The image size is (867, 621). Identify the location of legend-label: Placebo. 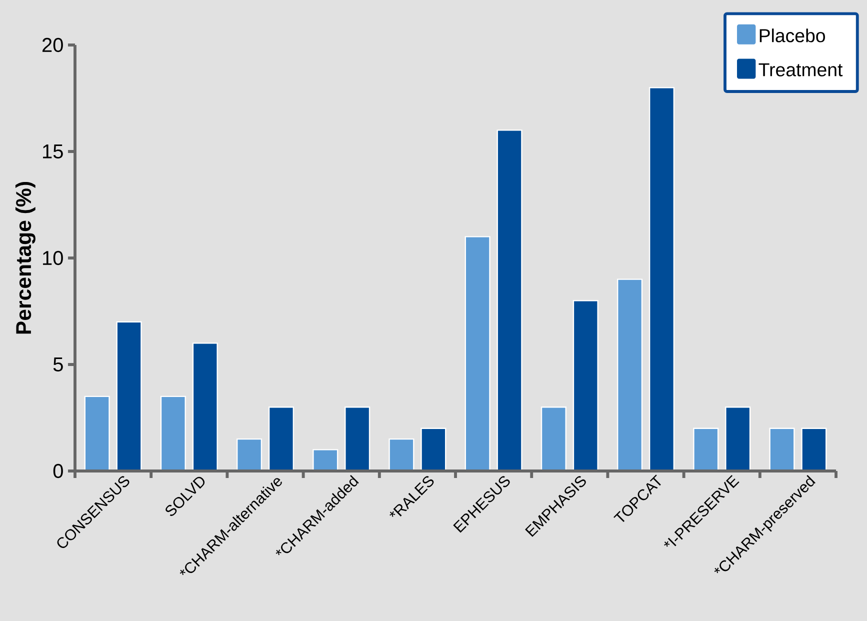
(792, 35).